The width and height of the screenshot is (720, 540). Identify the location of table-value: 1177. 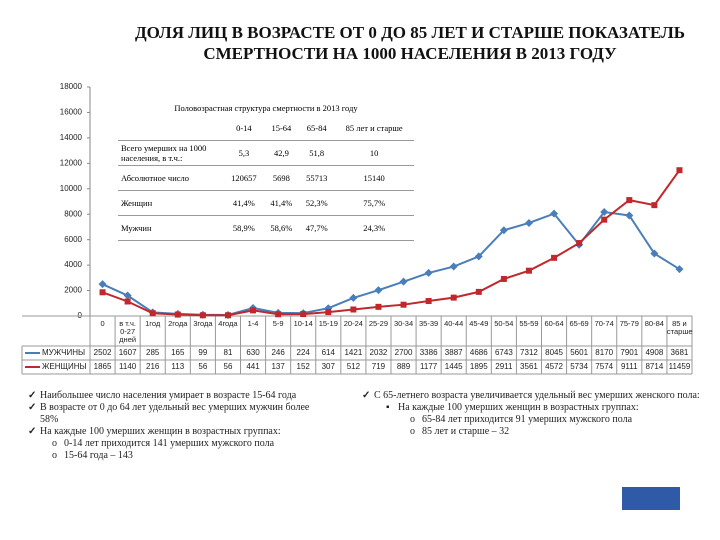
(429, 366).